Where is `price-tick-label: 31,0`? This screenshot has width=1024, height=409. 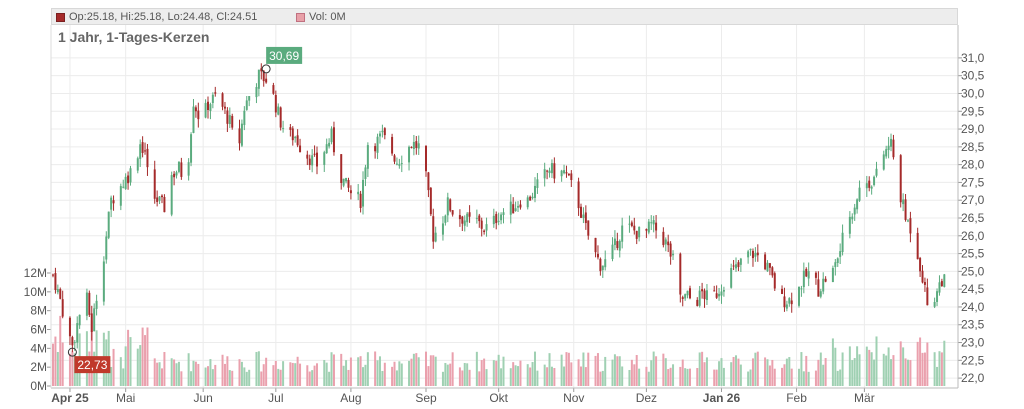 price-tick-label: 31,0 is located at coordinates (973, 58).